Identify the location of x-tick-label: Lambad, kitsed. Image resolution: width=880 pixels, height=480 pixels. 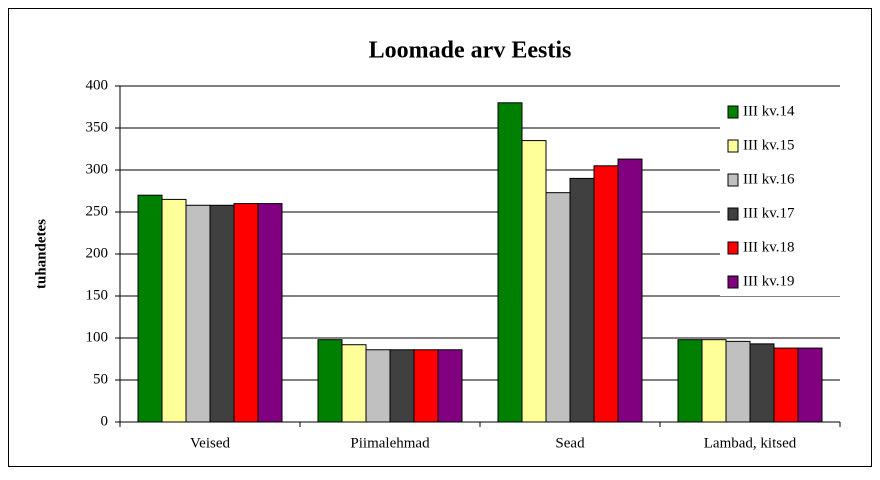
(750, 443).